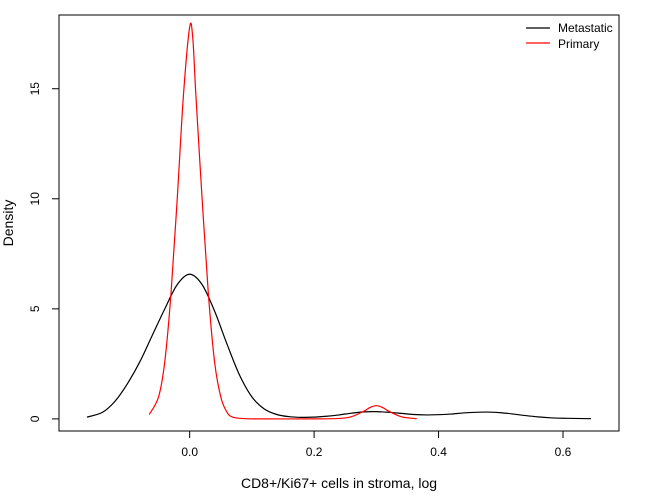  I want to click on y-tick-label: 5, so click(35, 308).